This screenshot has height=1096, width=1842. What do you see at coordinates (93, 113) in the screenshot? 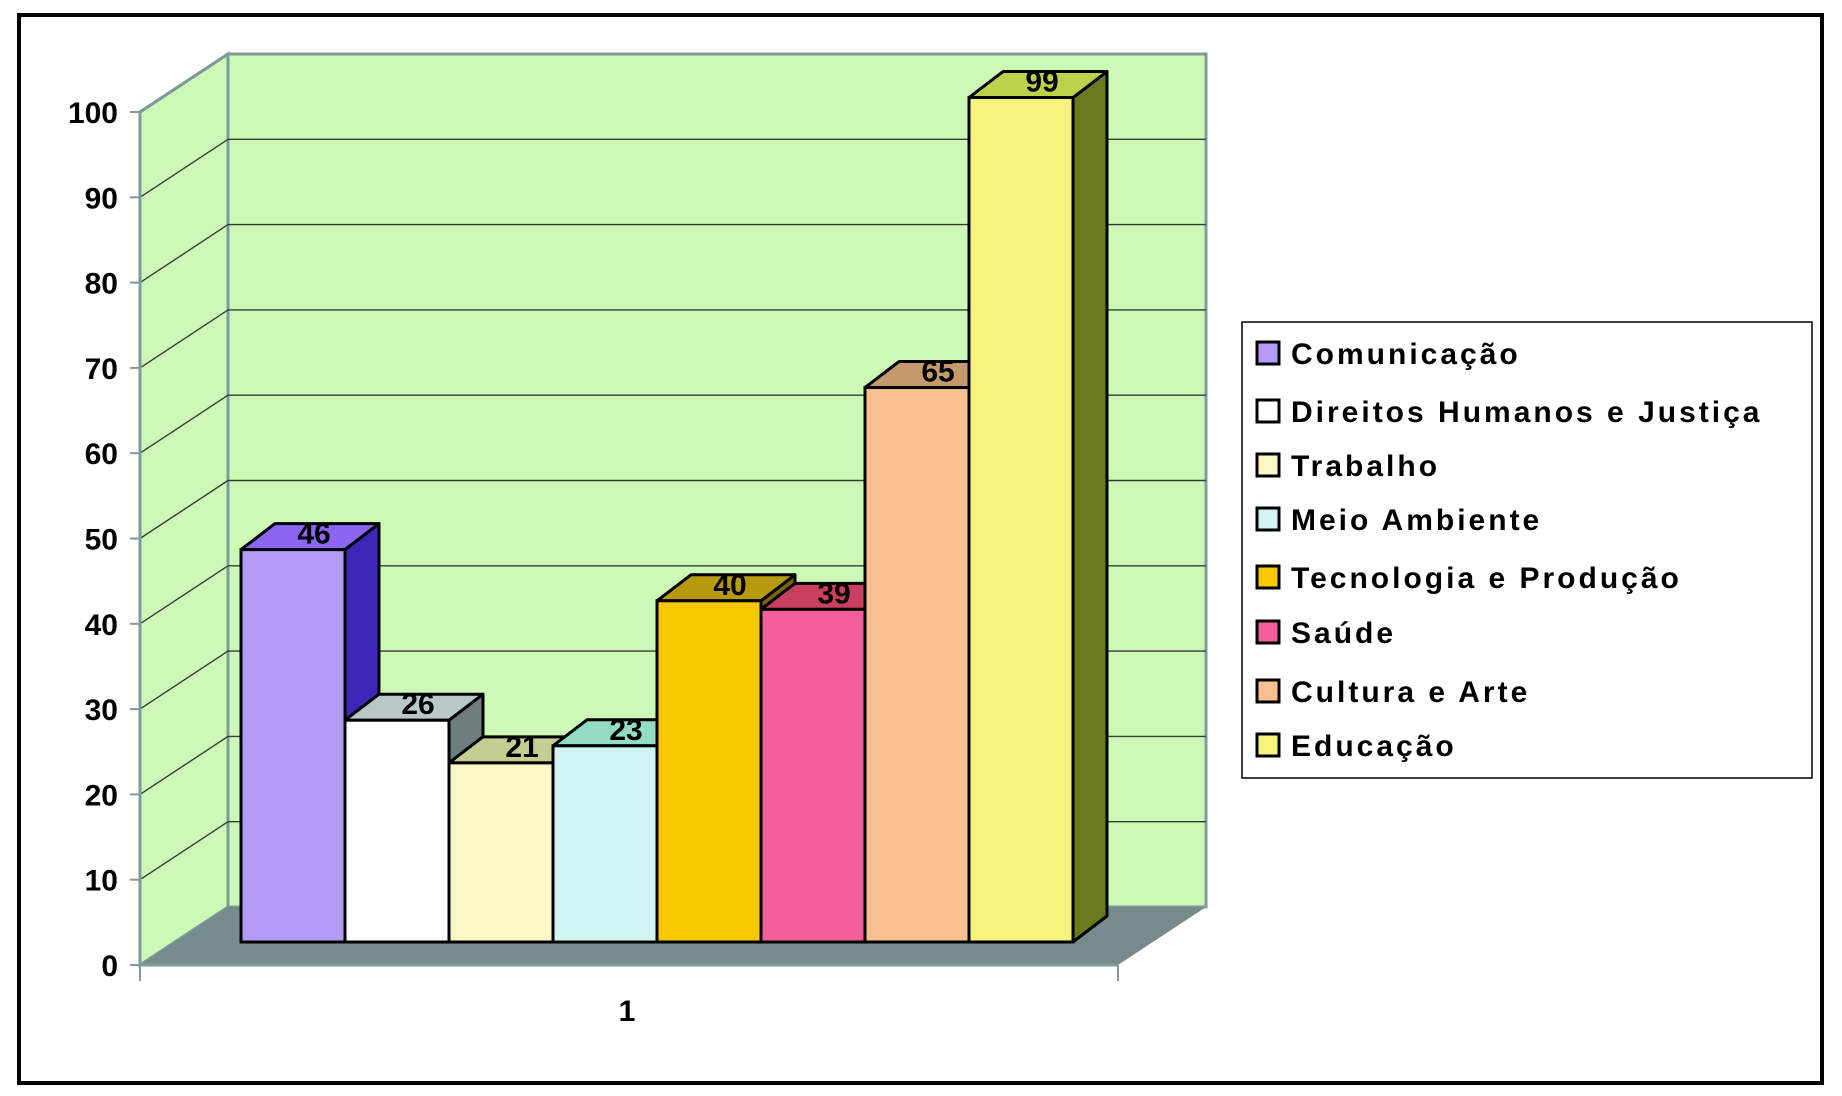
I see `y-tick-label: 100` at bounding box center [93, 113].